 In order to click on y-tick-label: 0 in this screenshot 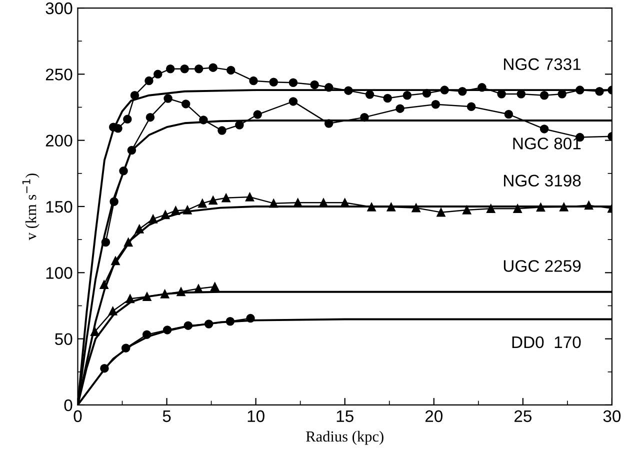, I will do `click(68, 405)`.